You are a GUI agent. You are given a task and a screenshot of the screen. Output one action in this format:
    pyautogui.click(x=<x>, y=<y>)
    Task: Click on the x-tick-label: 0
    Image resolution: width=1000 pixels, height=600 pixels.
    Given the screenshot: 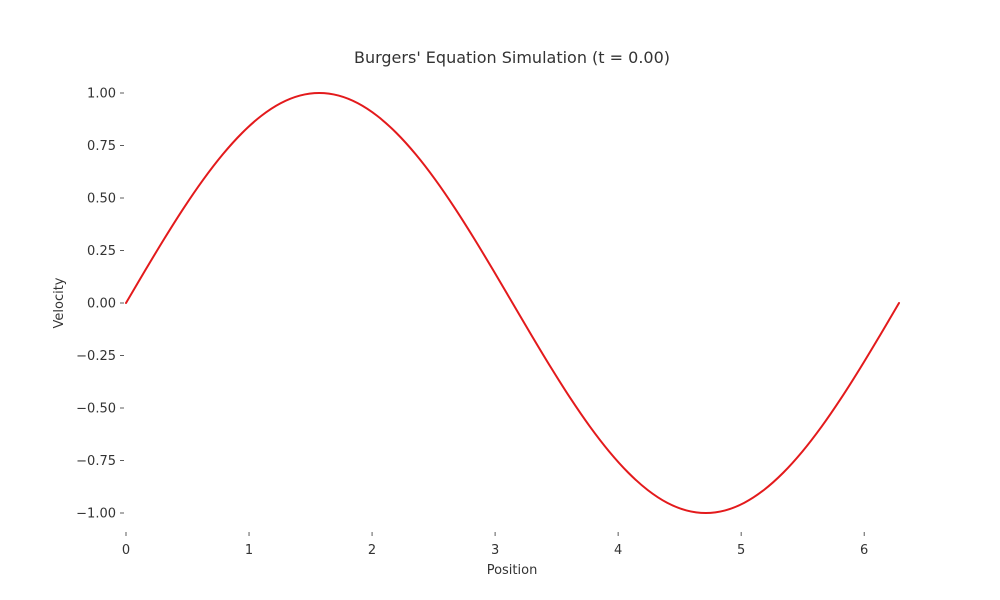 What is the action you would take?
    pyautogui.click(x=126, y=550)
    